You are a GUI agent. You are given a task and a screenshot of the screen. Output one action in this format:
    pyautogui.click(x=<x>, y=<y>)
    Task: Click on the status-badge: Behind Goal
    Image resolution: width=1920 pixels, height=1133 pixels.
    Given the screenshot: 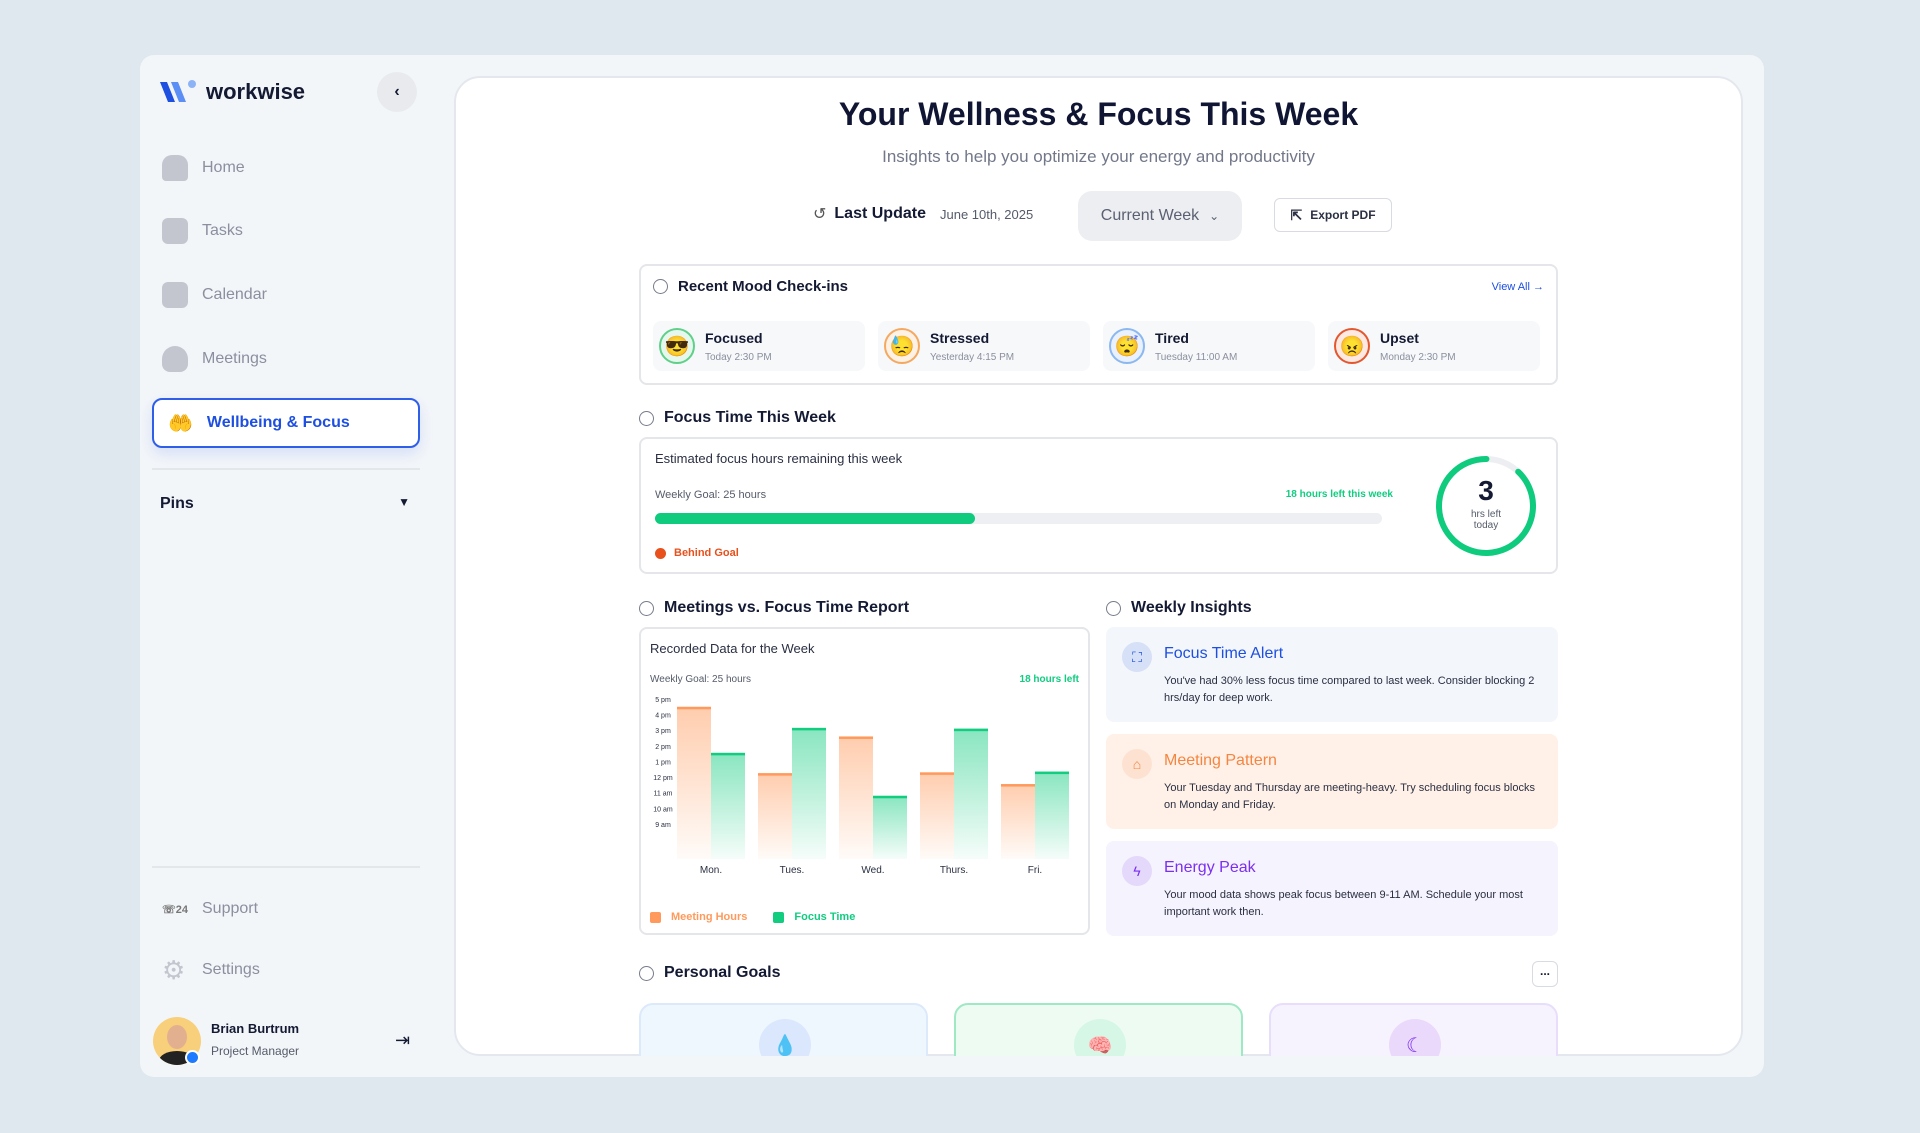 What is the action you would take?
    pyautogui.click(x=697, y=553)
    